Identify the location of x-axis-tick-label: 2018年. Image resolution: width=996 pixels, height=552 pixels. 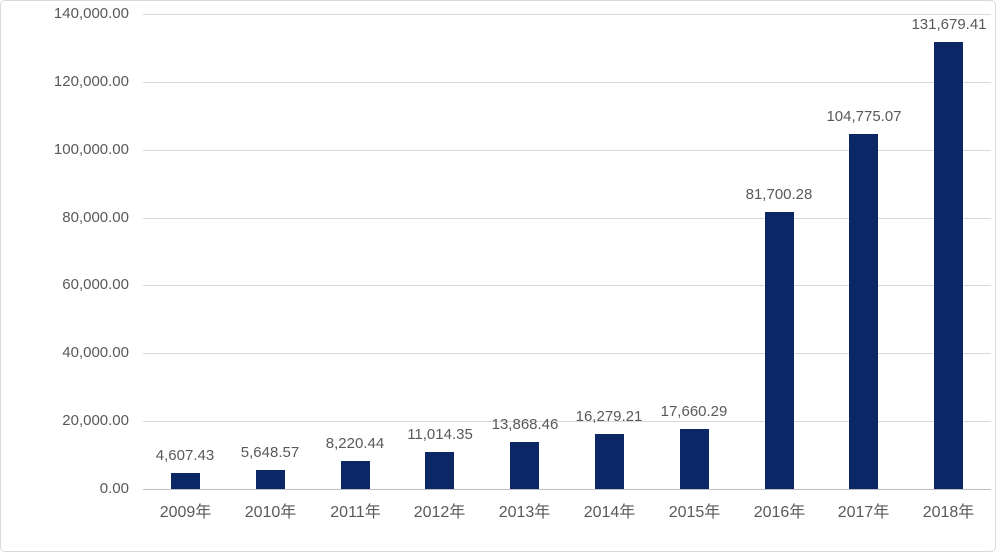
(948, 512).